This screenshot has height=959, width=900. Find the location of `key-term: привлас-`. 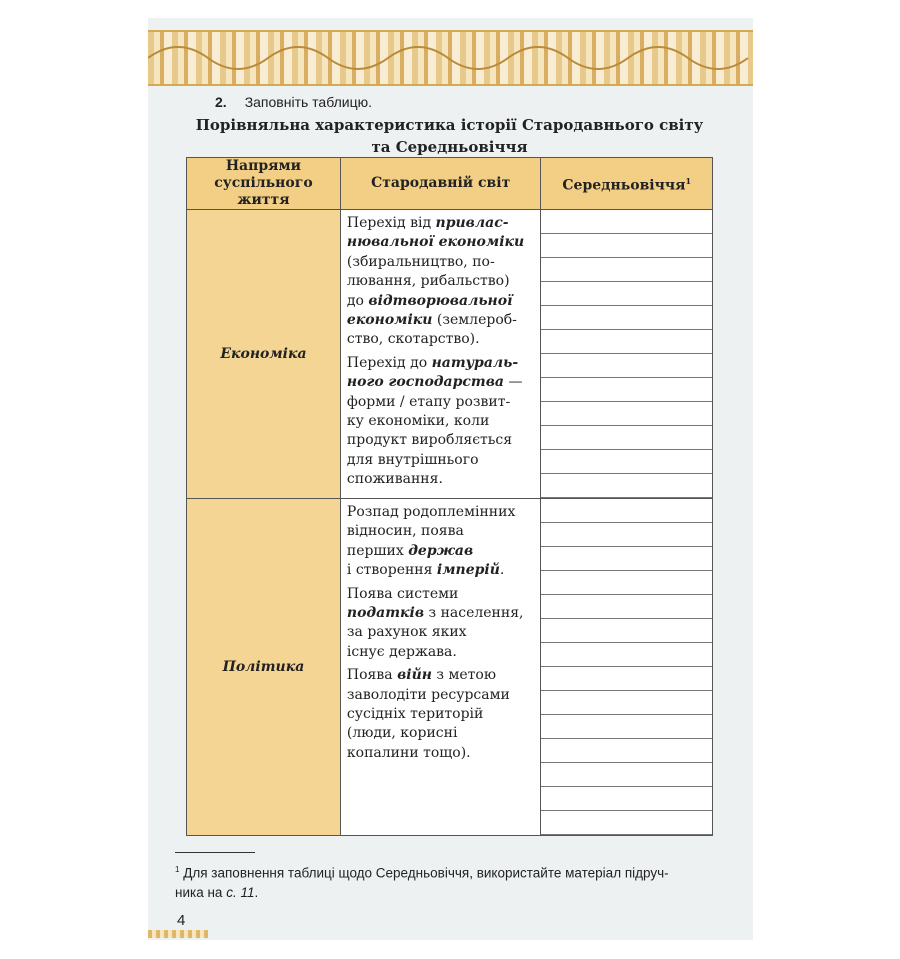

key-term: привлас- is located at coordinates (472, 223).